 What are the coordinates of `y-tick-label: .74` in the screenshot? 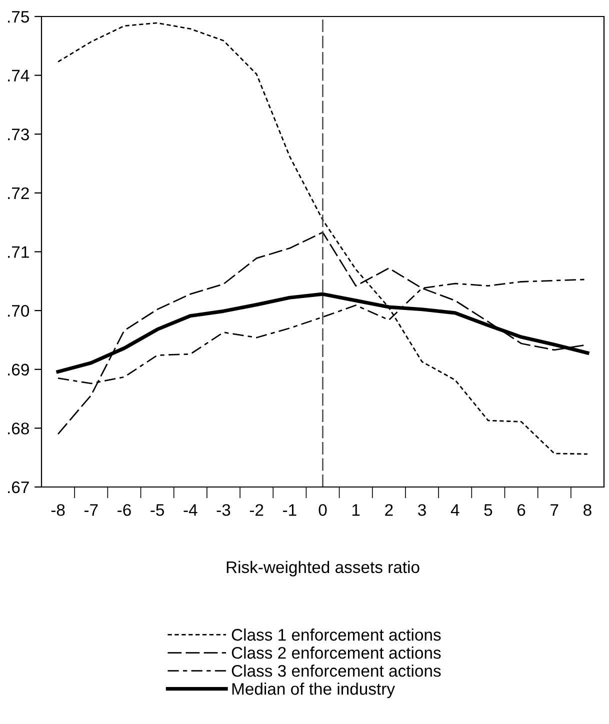 It's located at (19, 76).